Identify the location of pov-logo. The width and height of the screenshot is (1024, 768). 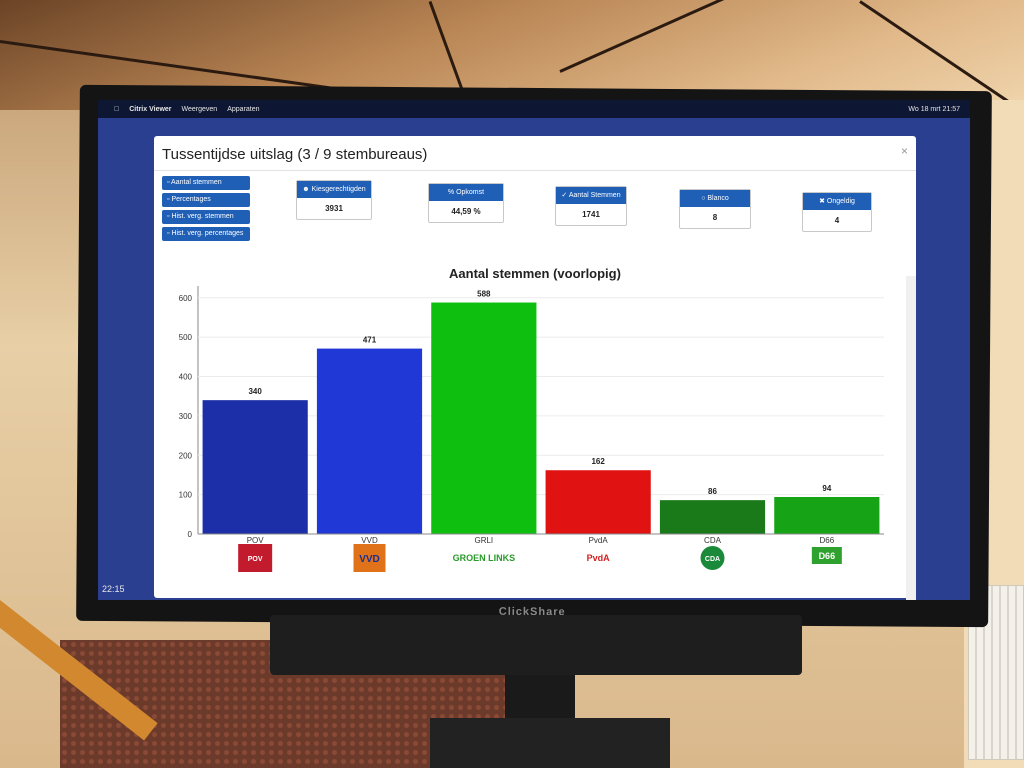
(255, 558).